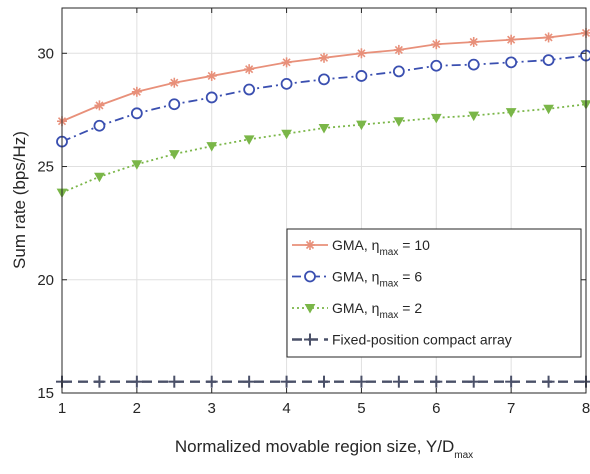 This screenshot has width=590, height=474. What do you see at coordinates (381, 247) in the screenshot?
I see `legend-label: GMA, ηmax = 10` at bounding box center [381, 247].